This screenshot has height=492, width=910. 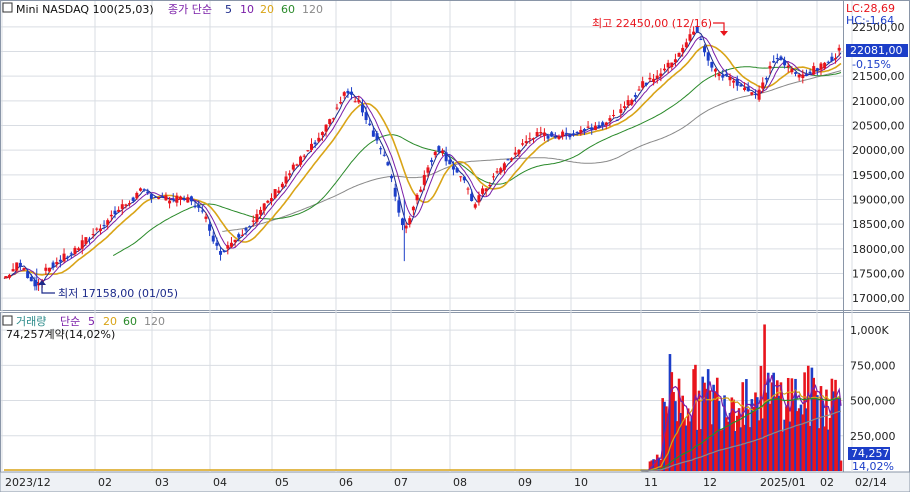 I want to click on high-annotation: 최고 22450,00 (12/16), so click(x=652, y=23).